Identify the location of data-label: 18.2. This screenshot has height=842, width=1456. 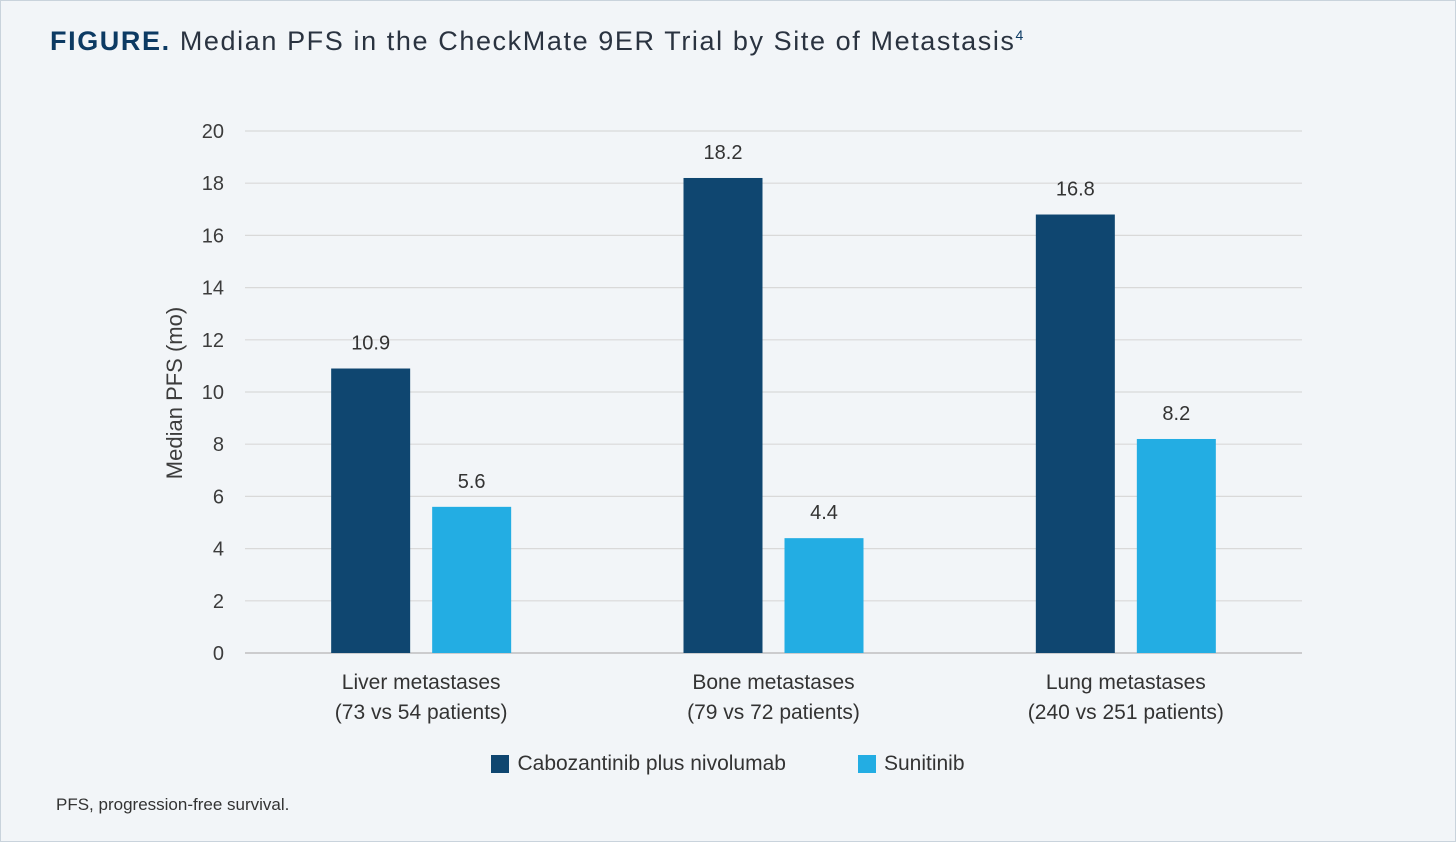
(723, 153).